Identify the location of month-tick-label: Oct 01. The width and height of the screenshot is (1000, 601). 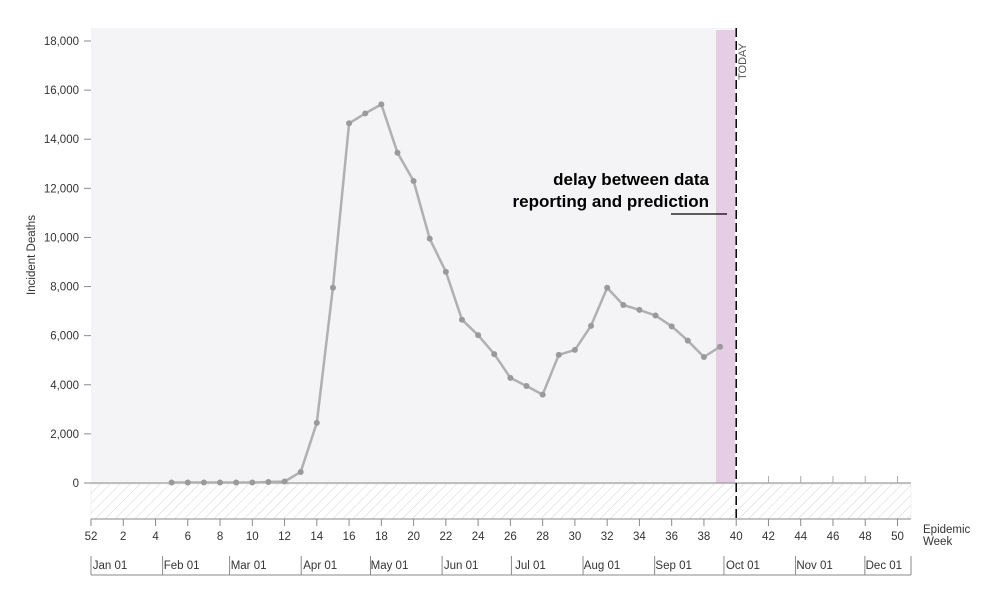
(743, 566).